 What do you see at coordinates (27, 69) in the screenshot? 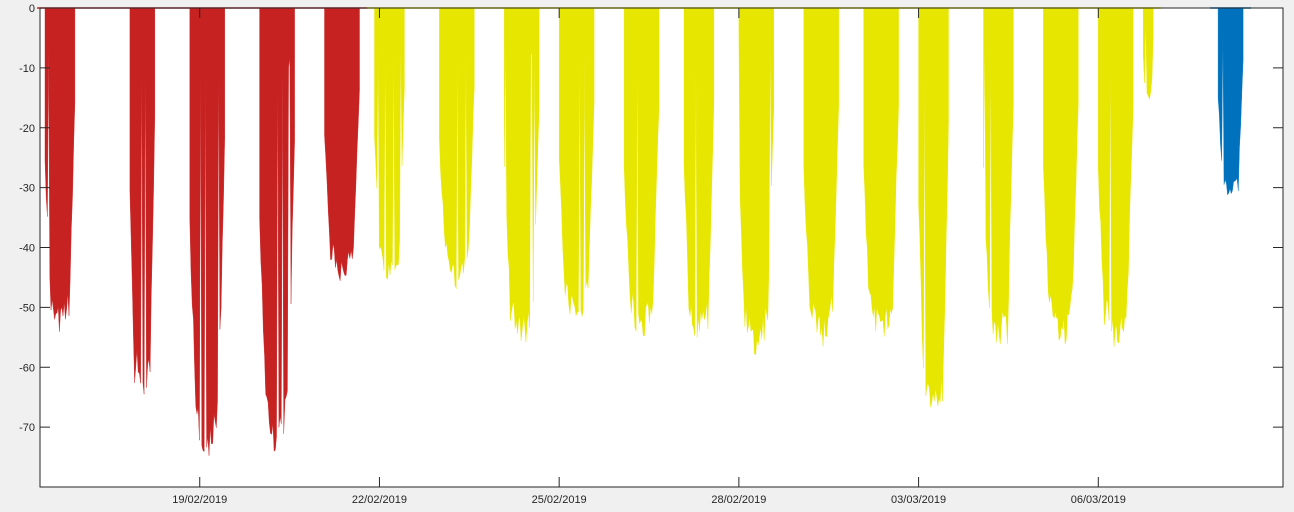
I see `y-tick-label: -10` at bounding box center [27, 69].